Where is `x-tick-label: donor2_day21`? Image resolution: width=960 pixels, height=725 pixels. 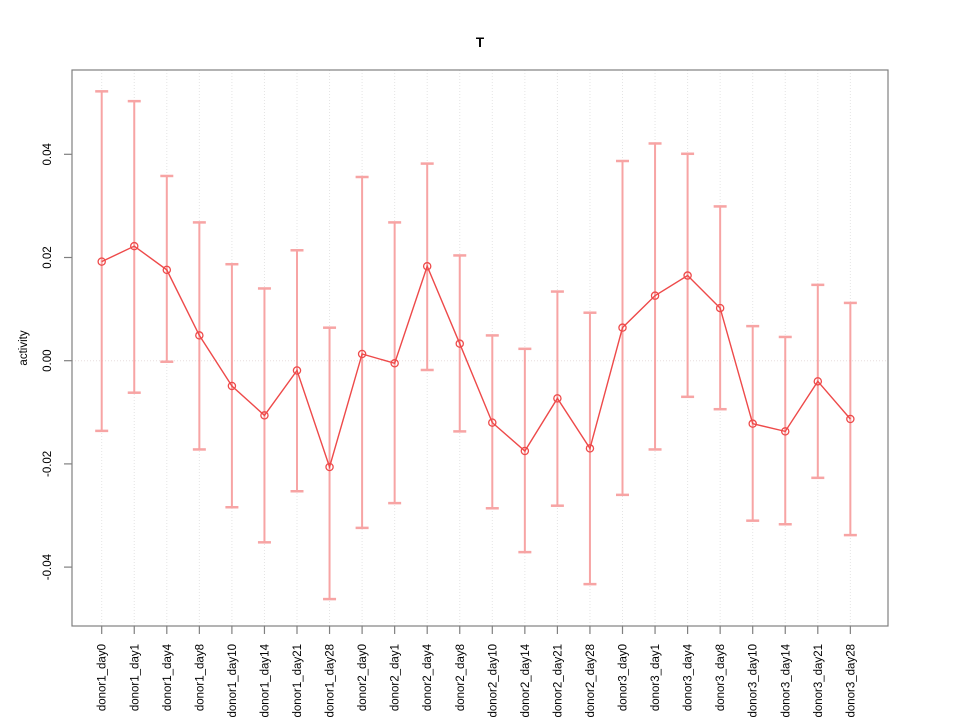
x-tick-label: donor2_day21 is located at coordinates (558, 681).